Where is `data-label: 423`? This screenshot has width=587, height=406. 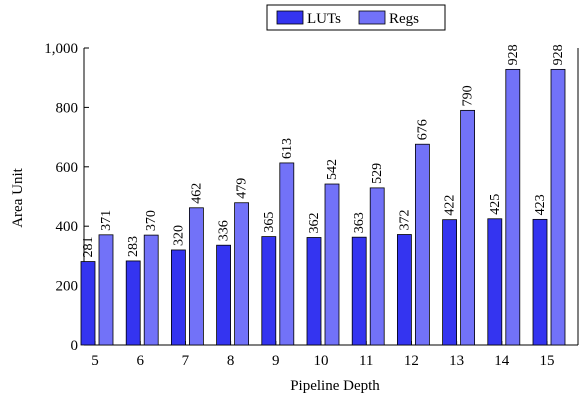 data-label: 423 is located at coordinates (540, 204).